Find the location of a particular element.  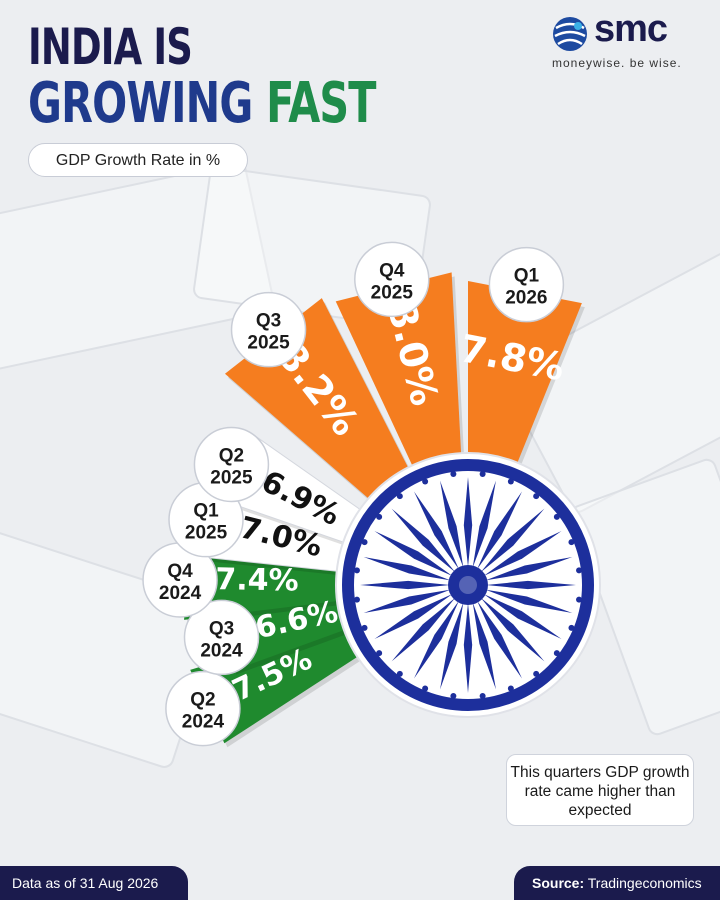

bar-q4-2025 is located at coordinates (398, 374).